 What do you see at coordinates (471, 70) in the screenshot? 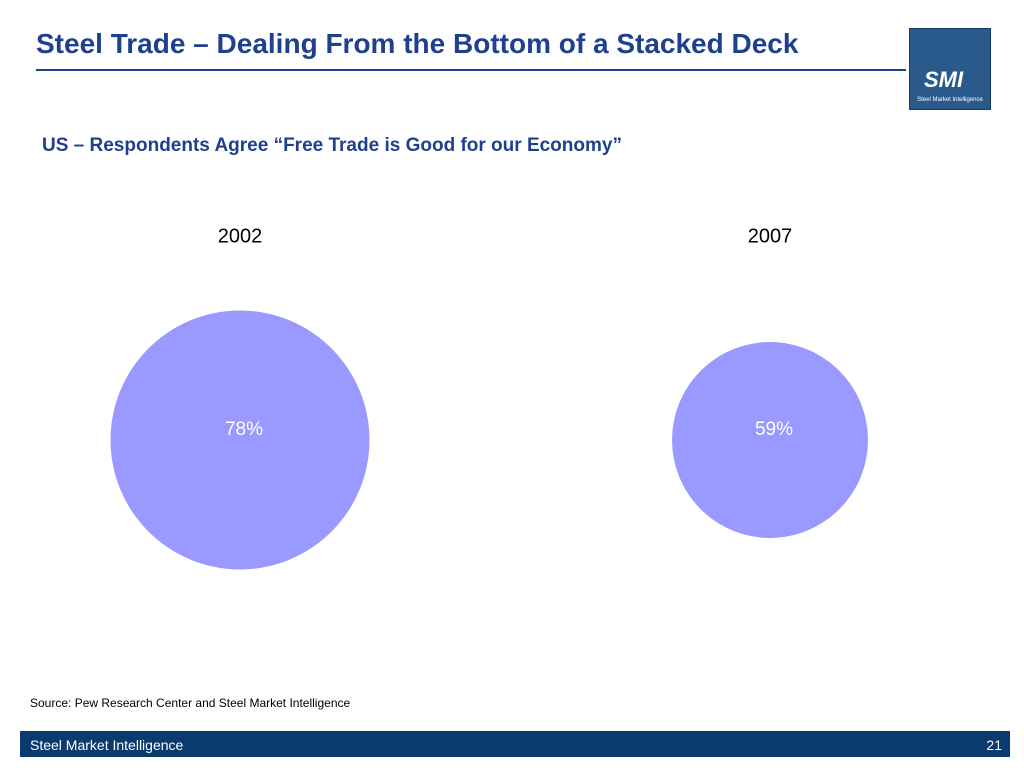
I see `title-rule` at bounding box center [471, 70].